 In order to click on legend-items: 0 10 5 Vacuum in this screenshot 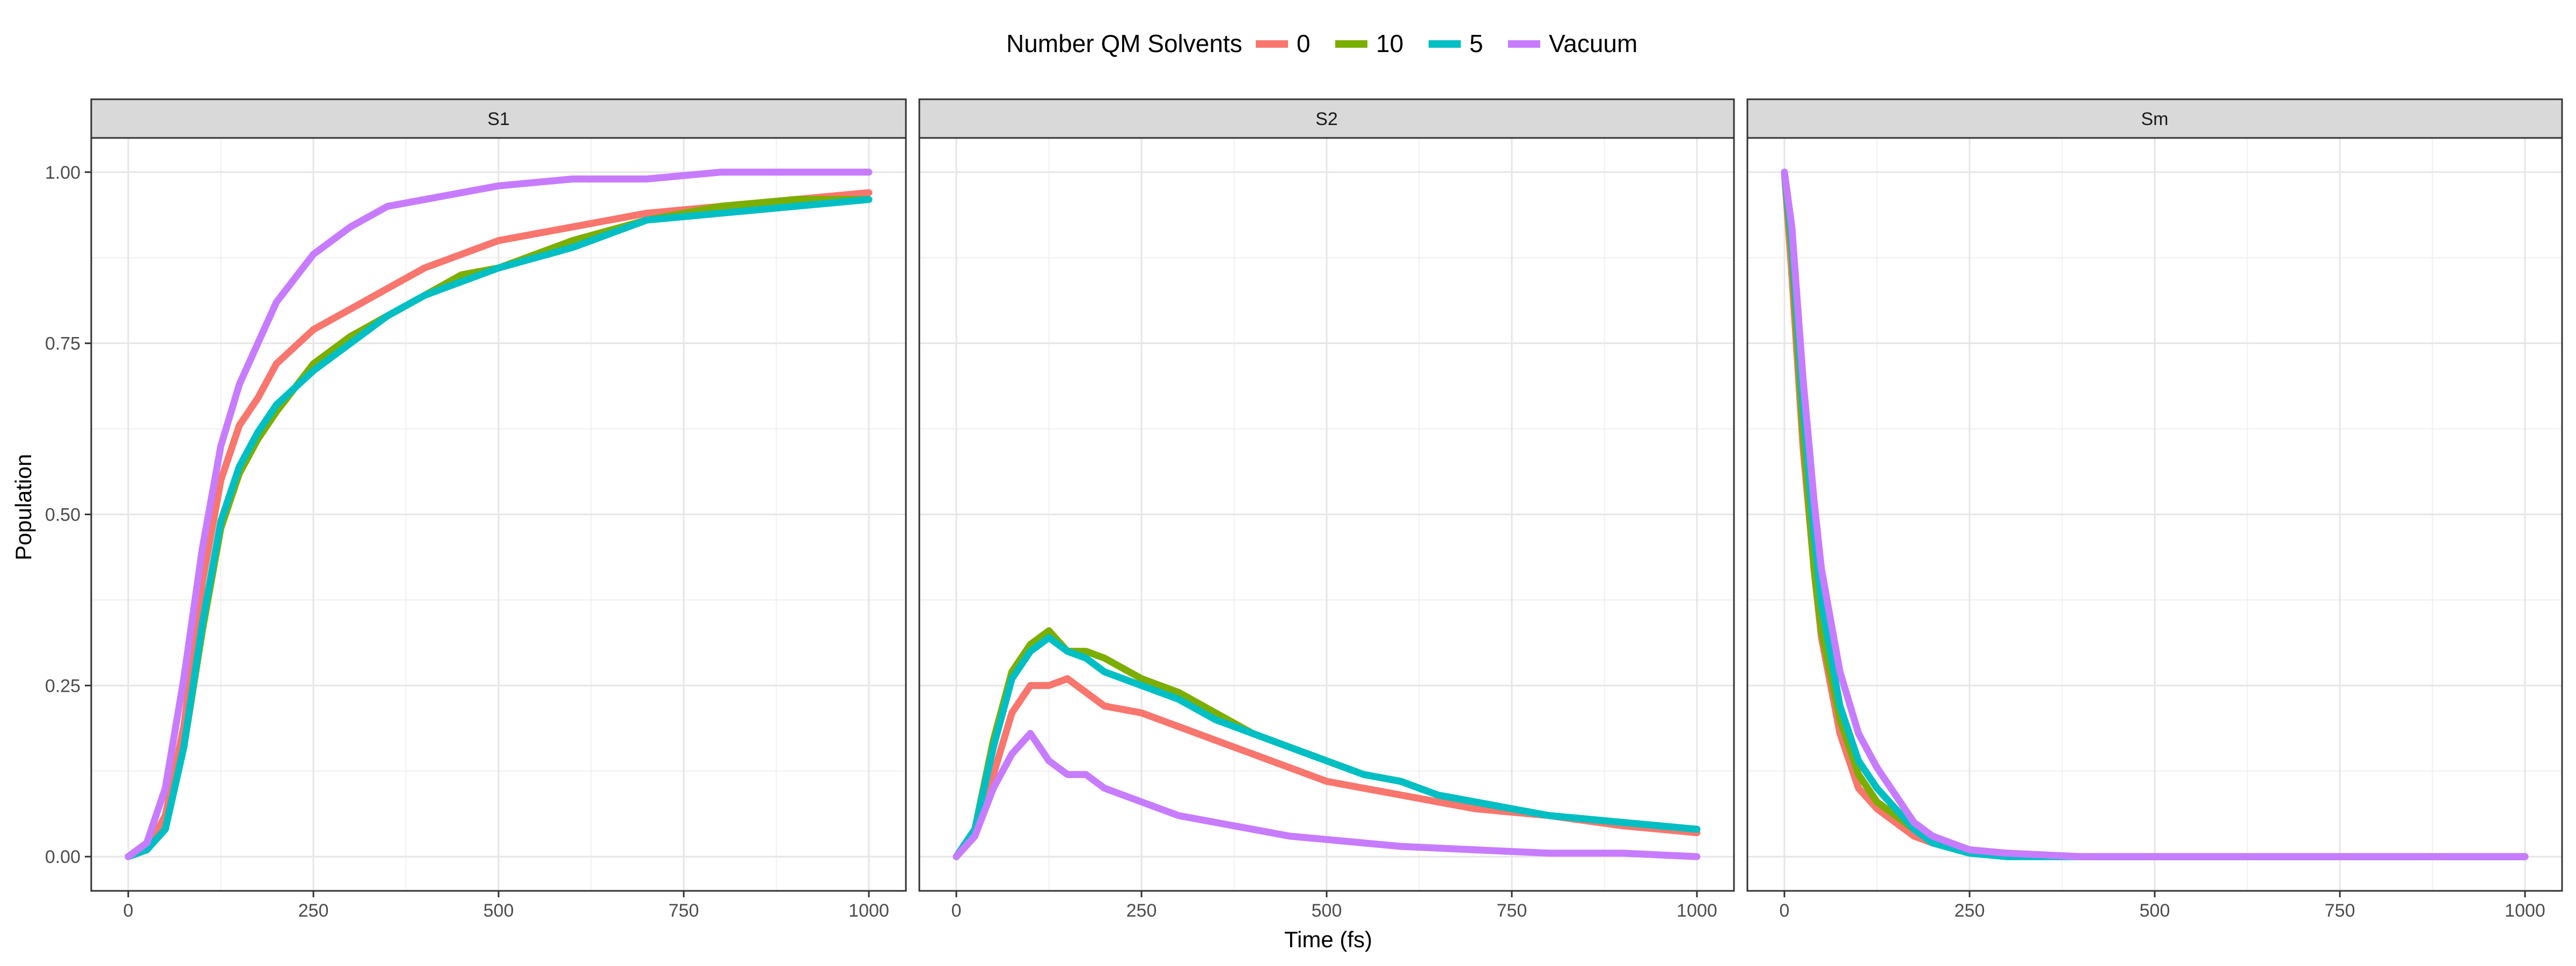, I will do `click(1446, 43)`.